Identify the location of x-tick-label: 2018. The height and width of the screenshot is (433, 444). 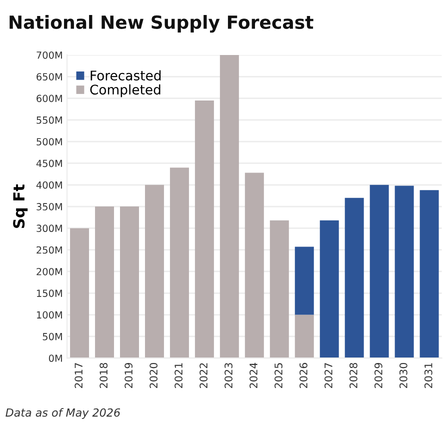
(104, 375).